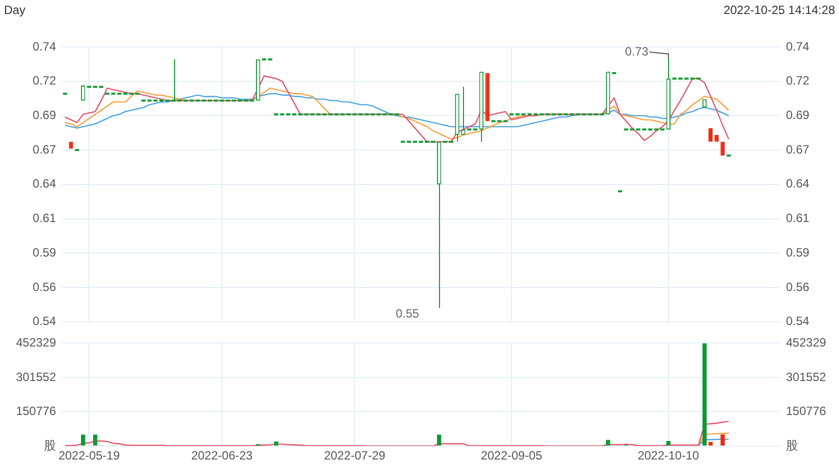  Describe the element at coordinates (44, 252) in the screenshot. I see `y-tick-label: 0.59` at that location.